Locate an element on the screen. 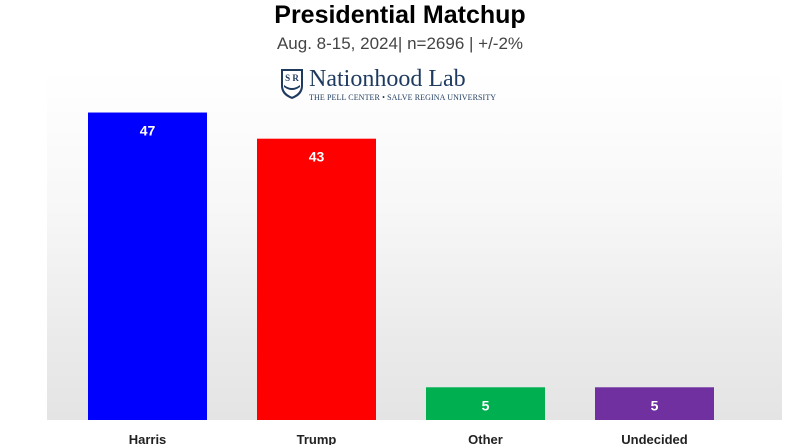  data-label-other: 5 is located at coordinates (486, 405).